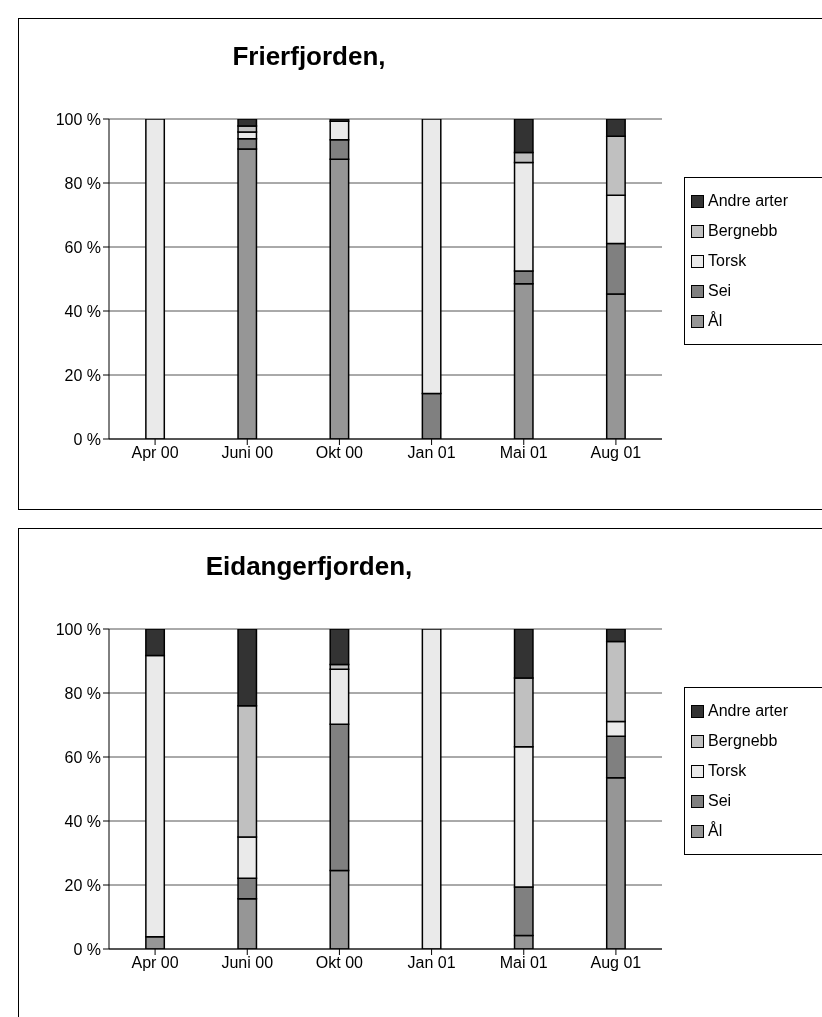 The width and height of the screenshot is (822, 1017). I want to click on bar, so click(339, 647).